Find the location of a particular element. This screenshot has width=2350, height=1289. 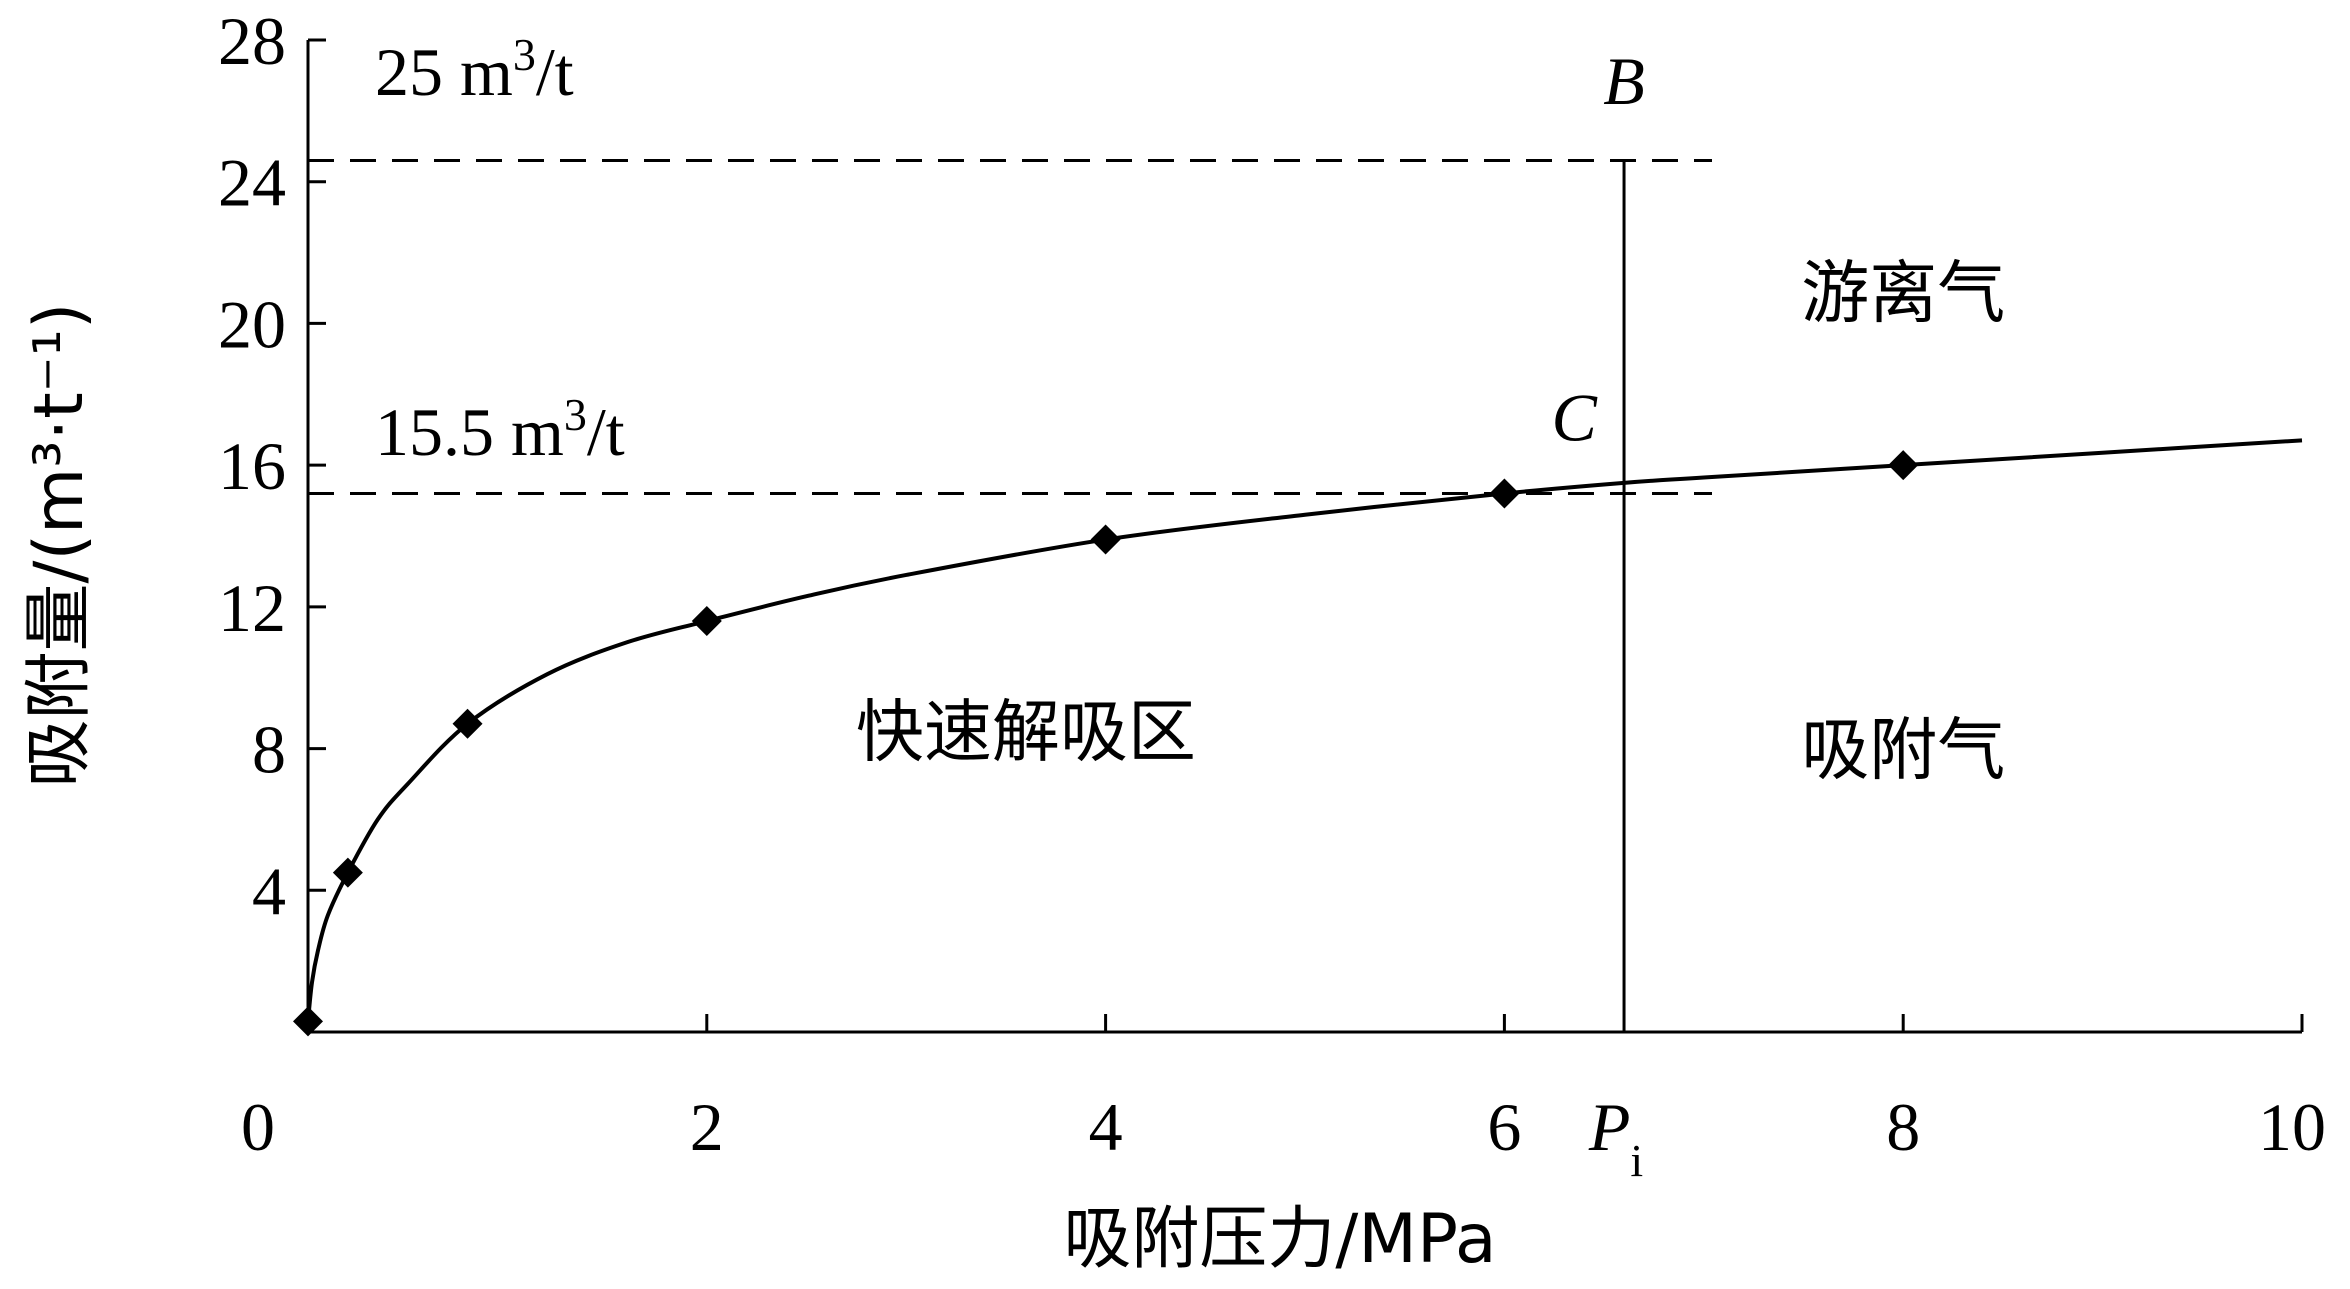

point-label-B: B is located at coordinates (1624, 81).